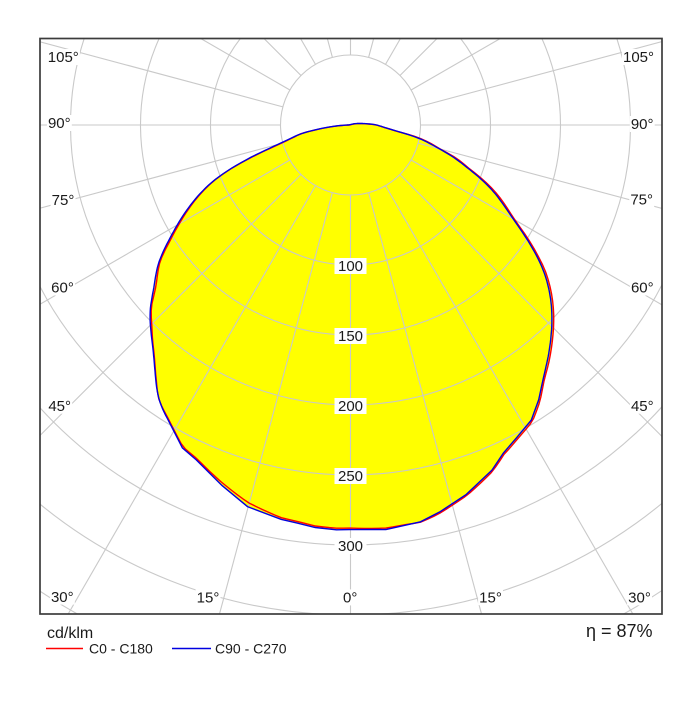  Describe the element at coordinates (70, 633) in the screenshot. I see `svg-text: cd/klm` at that location.